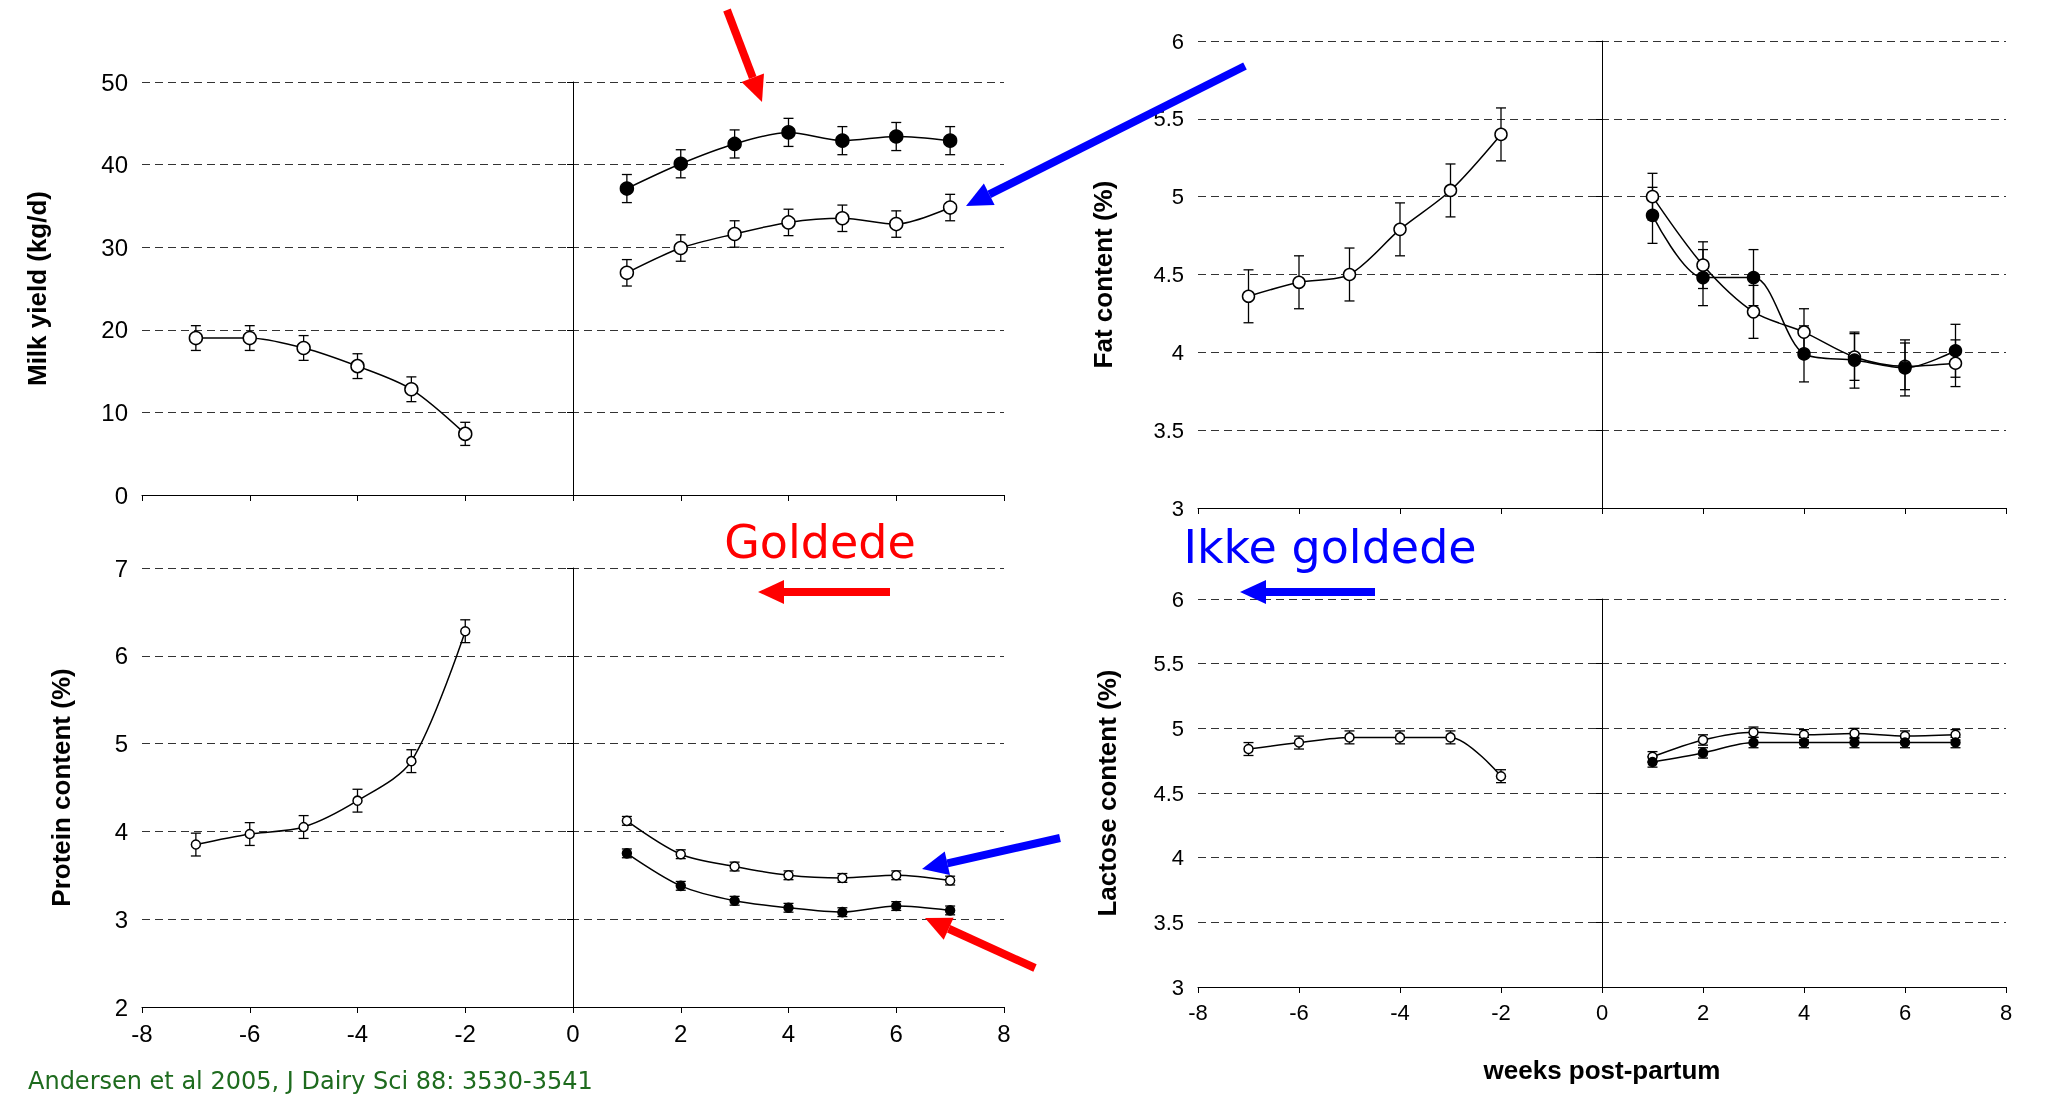  What do you see at coordinates (114, 247) in the screenshot?
I see `y-tick-label: 30` at bounding box center [114, 247].